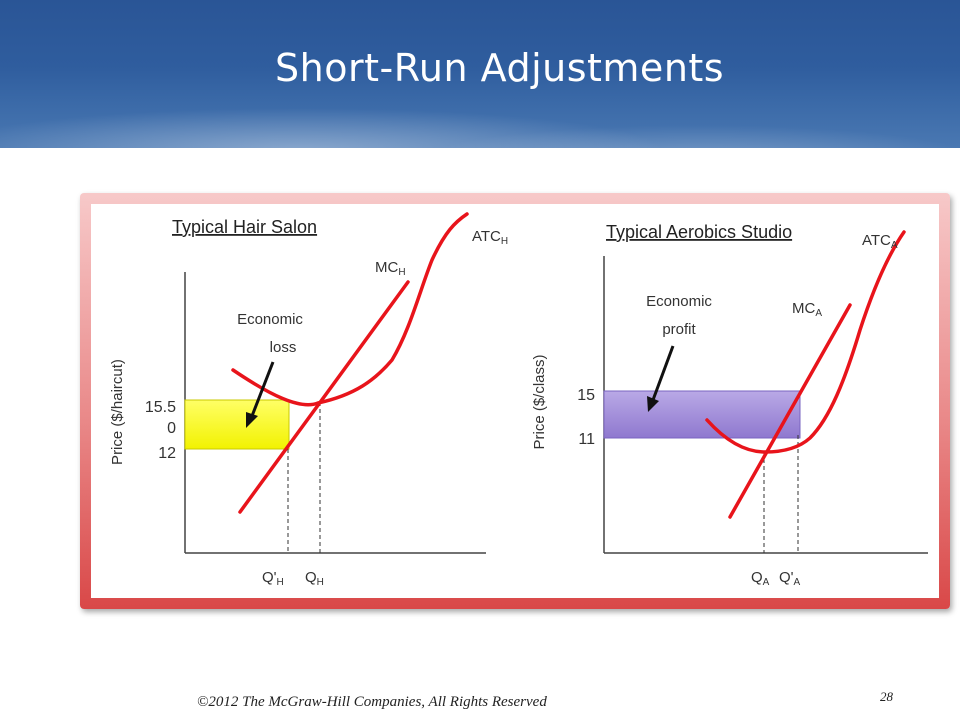 The height and width of the screenshot is (720, 960). What do you see at coordinates (663, 373) in the screenshot?
I see `economic-profit-arrow` at bounding box center [663, 373].